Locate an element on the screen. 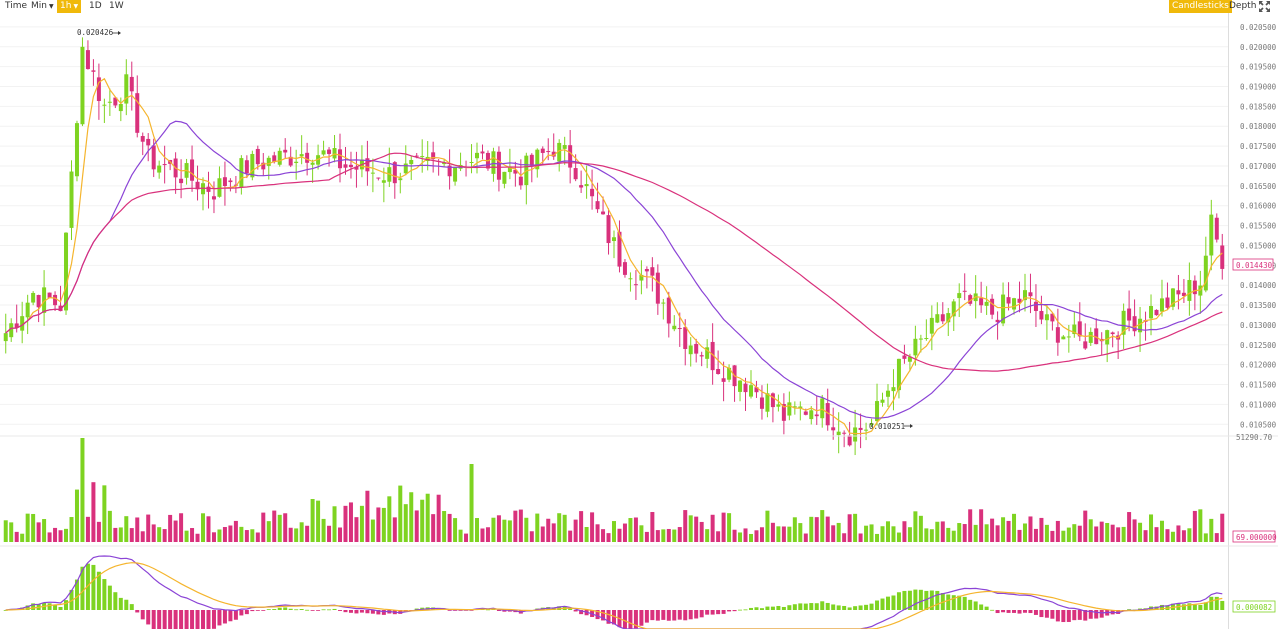  y-tick-label: 0.011000 is located at coordinates (1258, 404).